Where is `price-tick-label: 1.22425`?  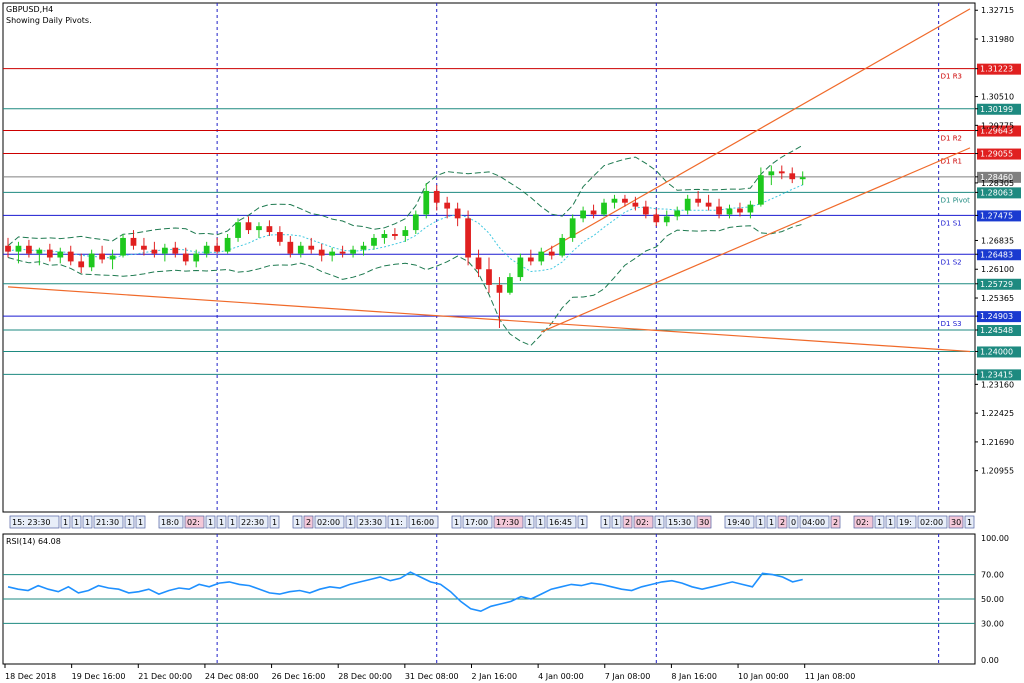 price-tick-label: 1.22425 is located at coordinates (997, 413).